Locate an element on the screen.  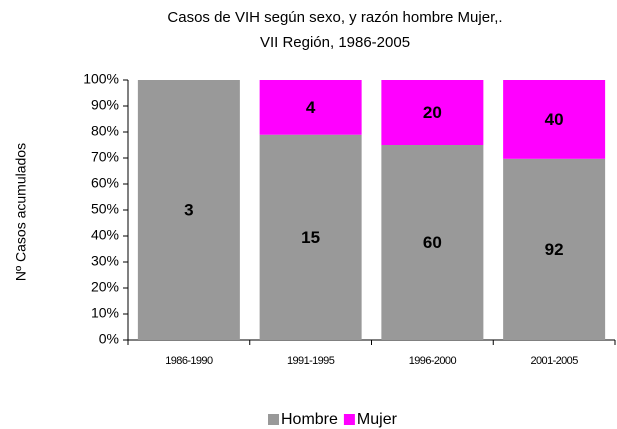
x-tick-label: 1996-2000 is located at coordinates (433, 361).